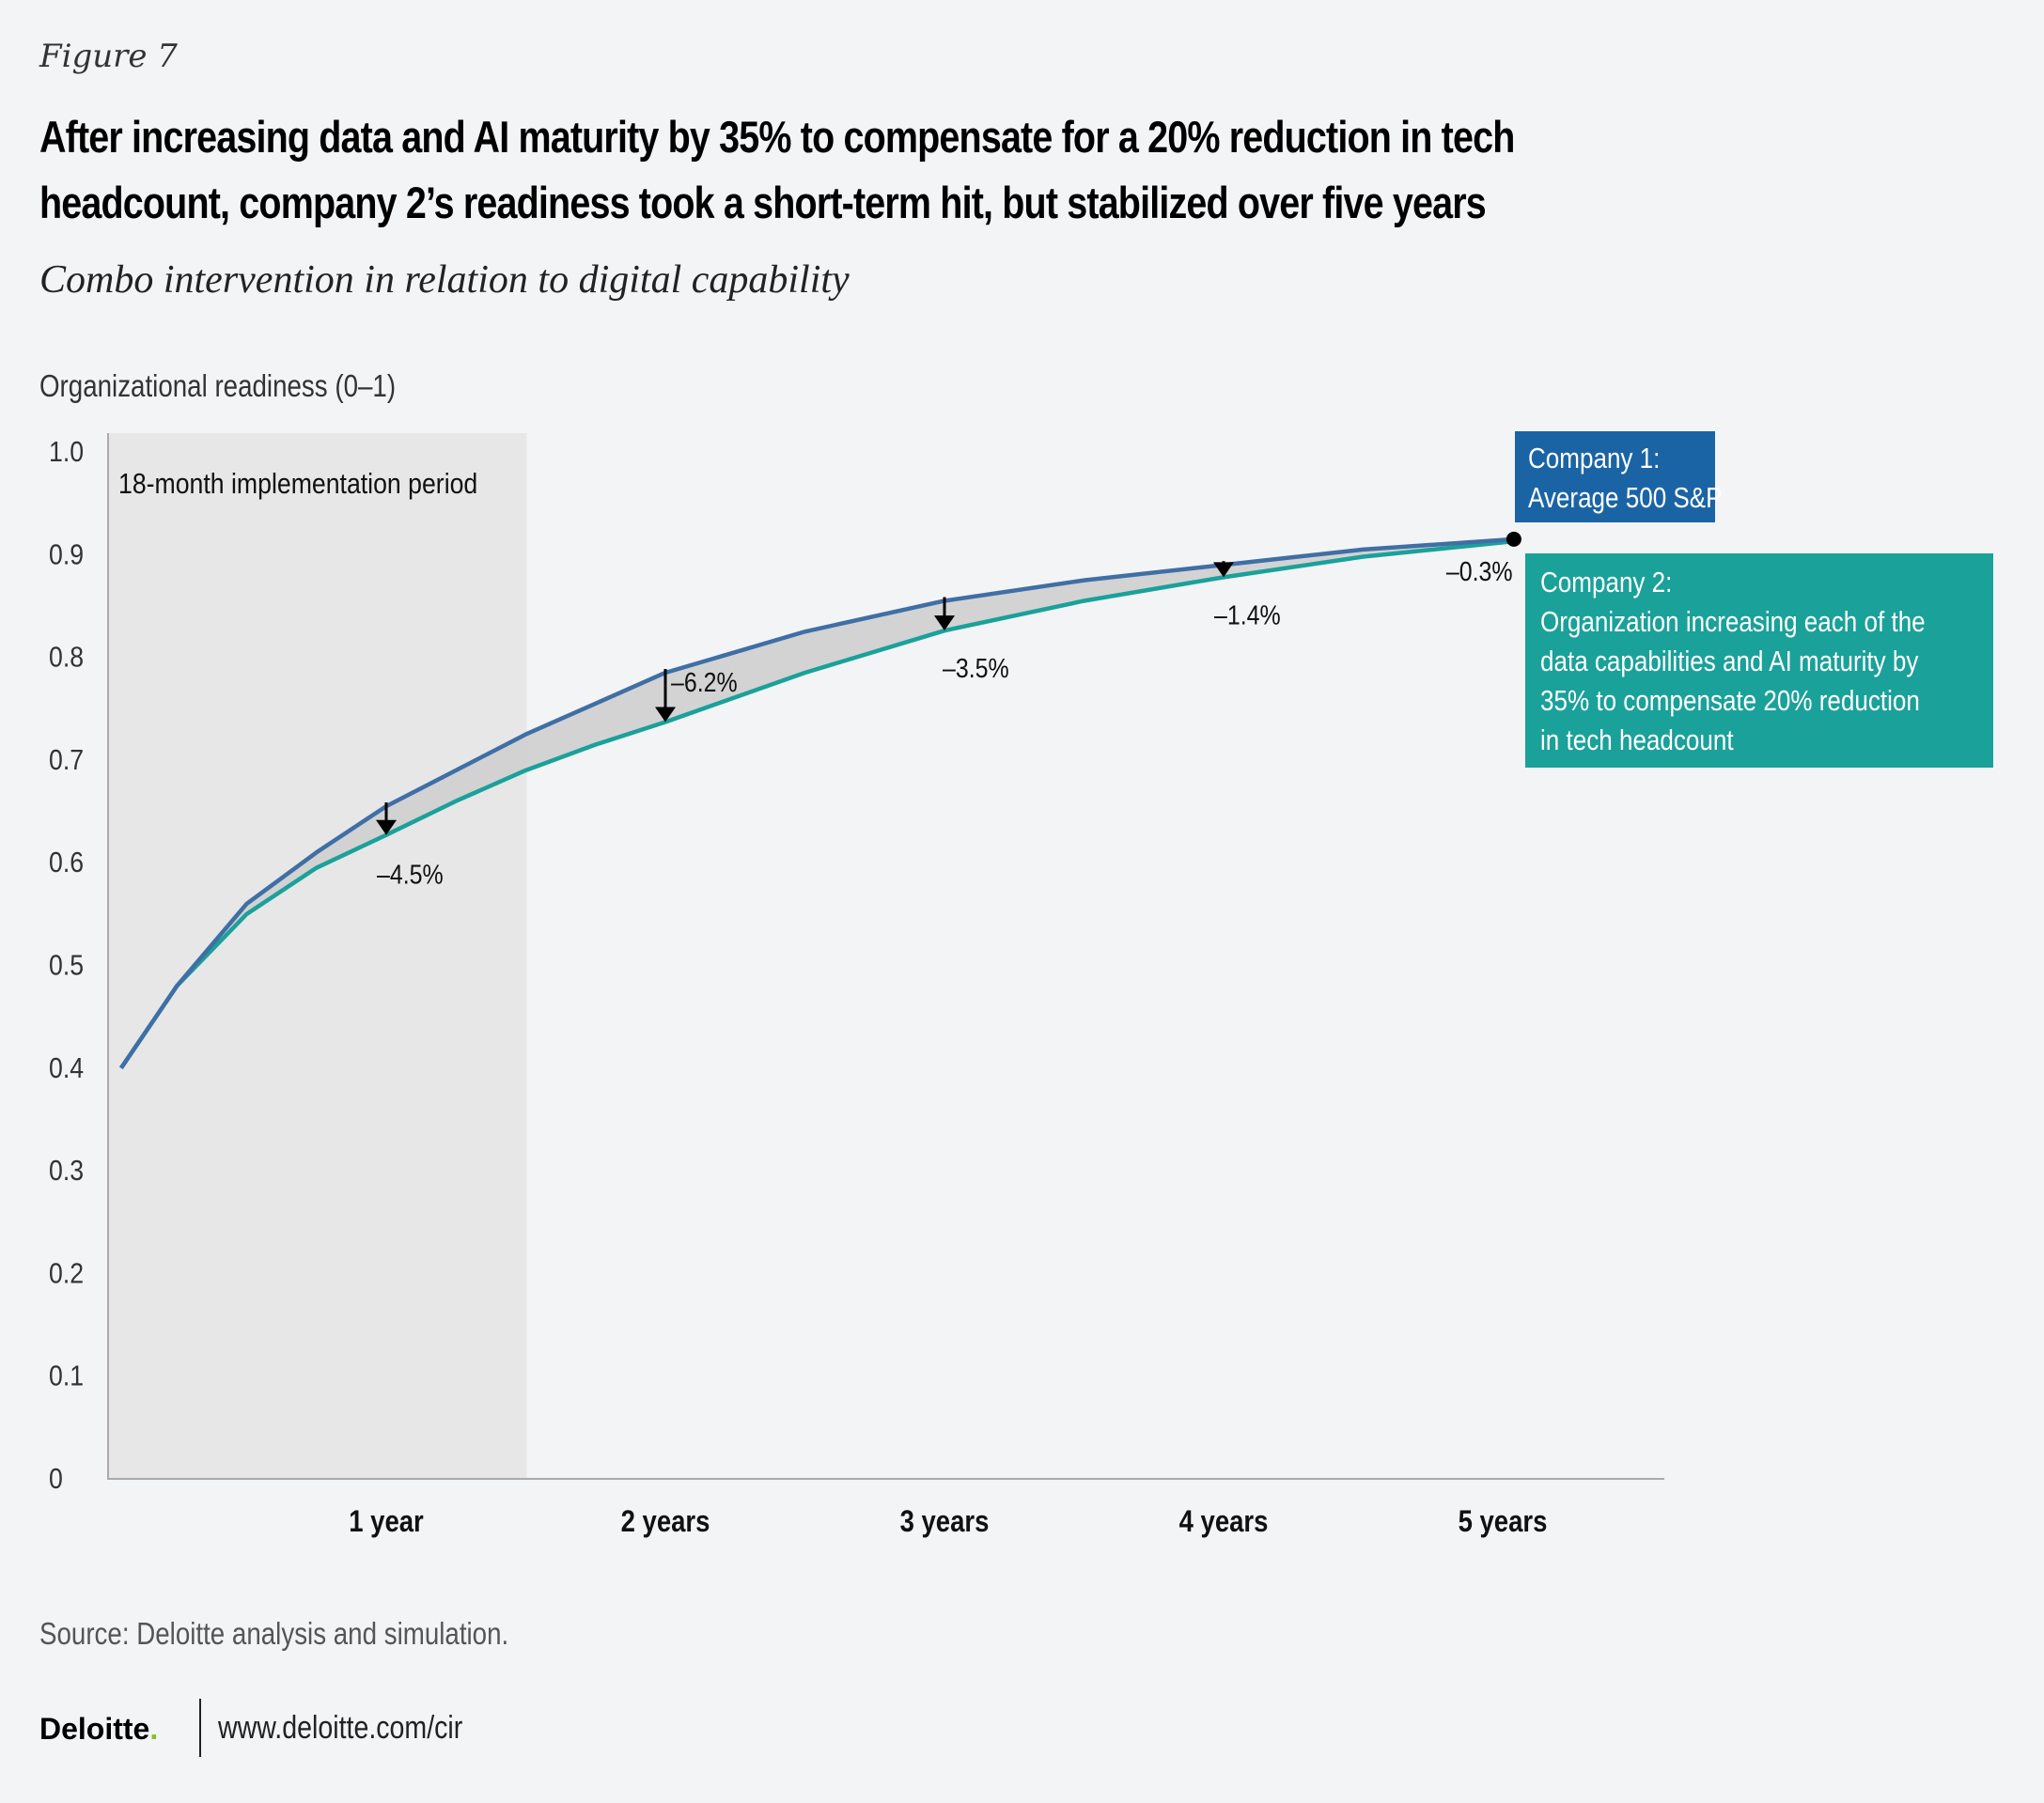  I want to click on legend-company-2-line: Company 2:, so click(1606, 582).